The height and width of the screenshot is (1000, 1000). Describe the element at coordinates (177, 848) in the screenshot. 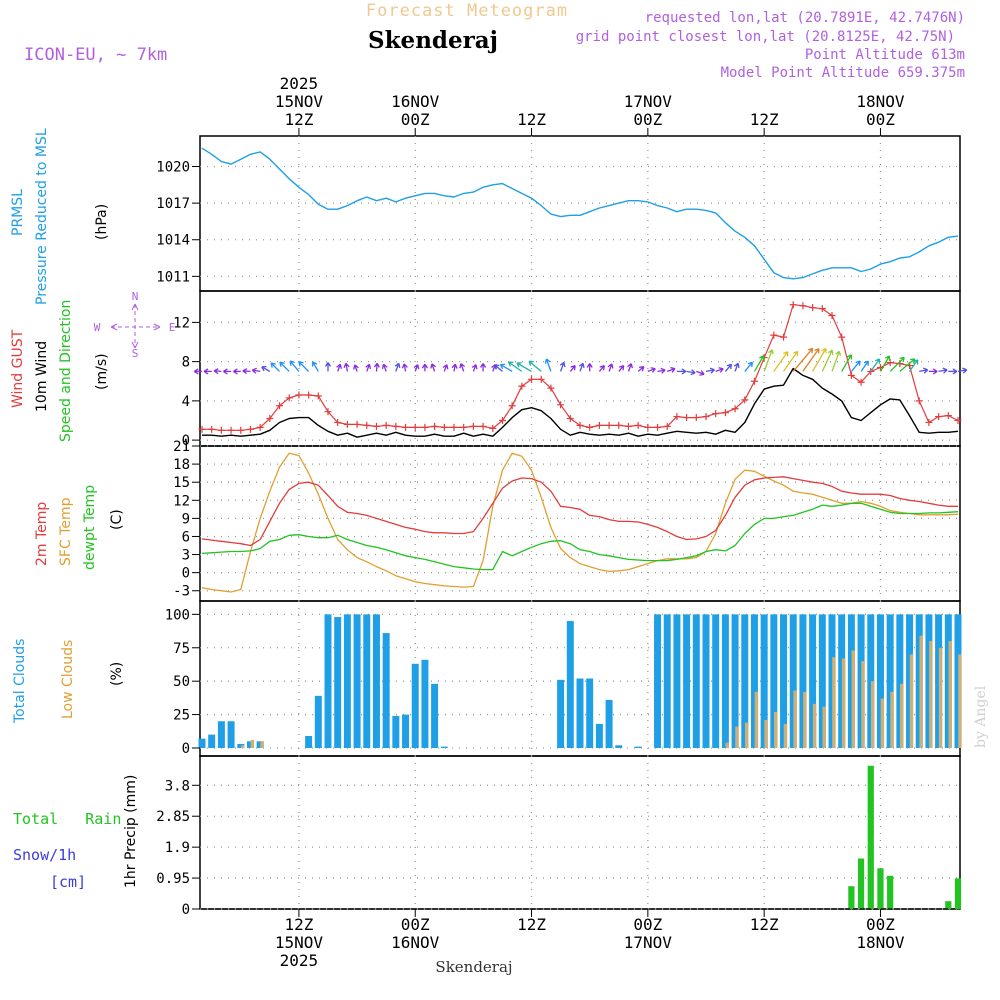

I see `precip-tick-label: 1.9` at that location.